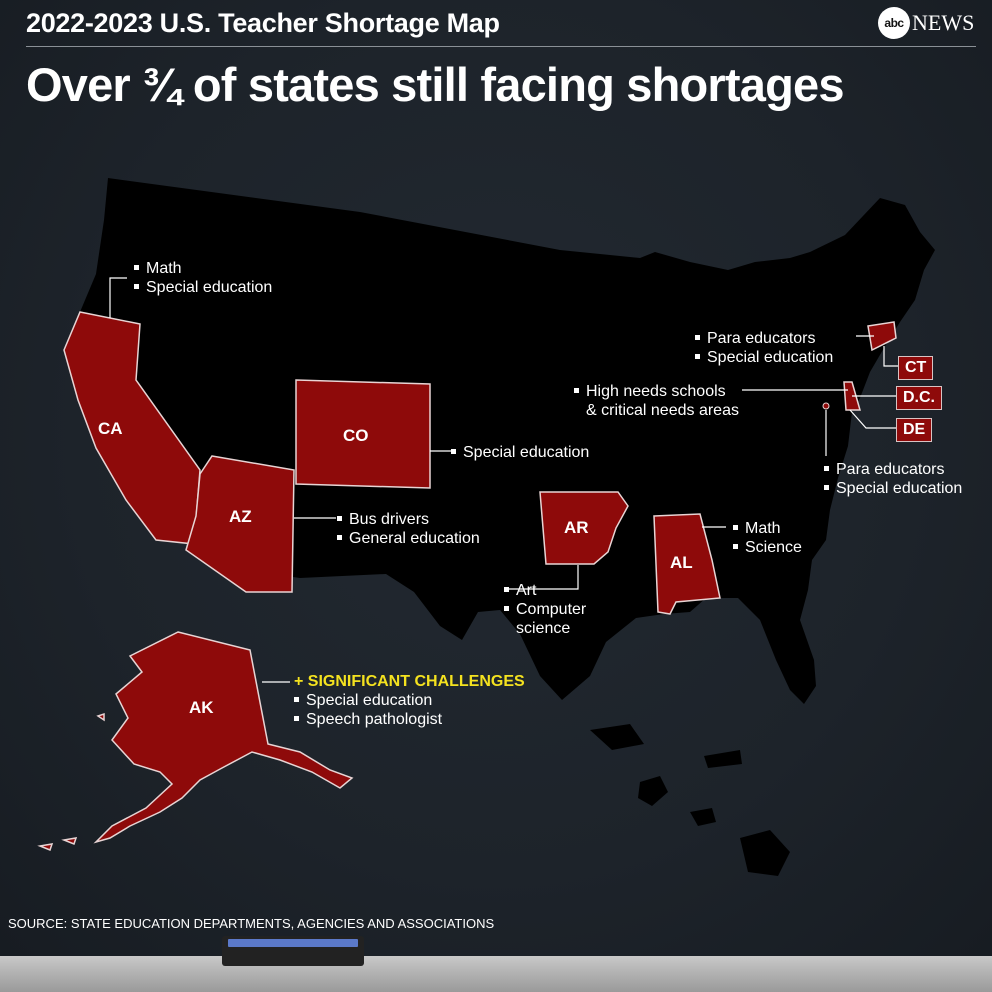 The height and width of the screenshot is (992, 992). What do you see at coordinates (293, 943) in the screenshot?
I see `eraser-felt` at bounding box center [293, 943].